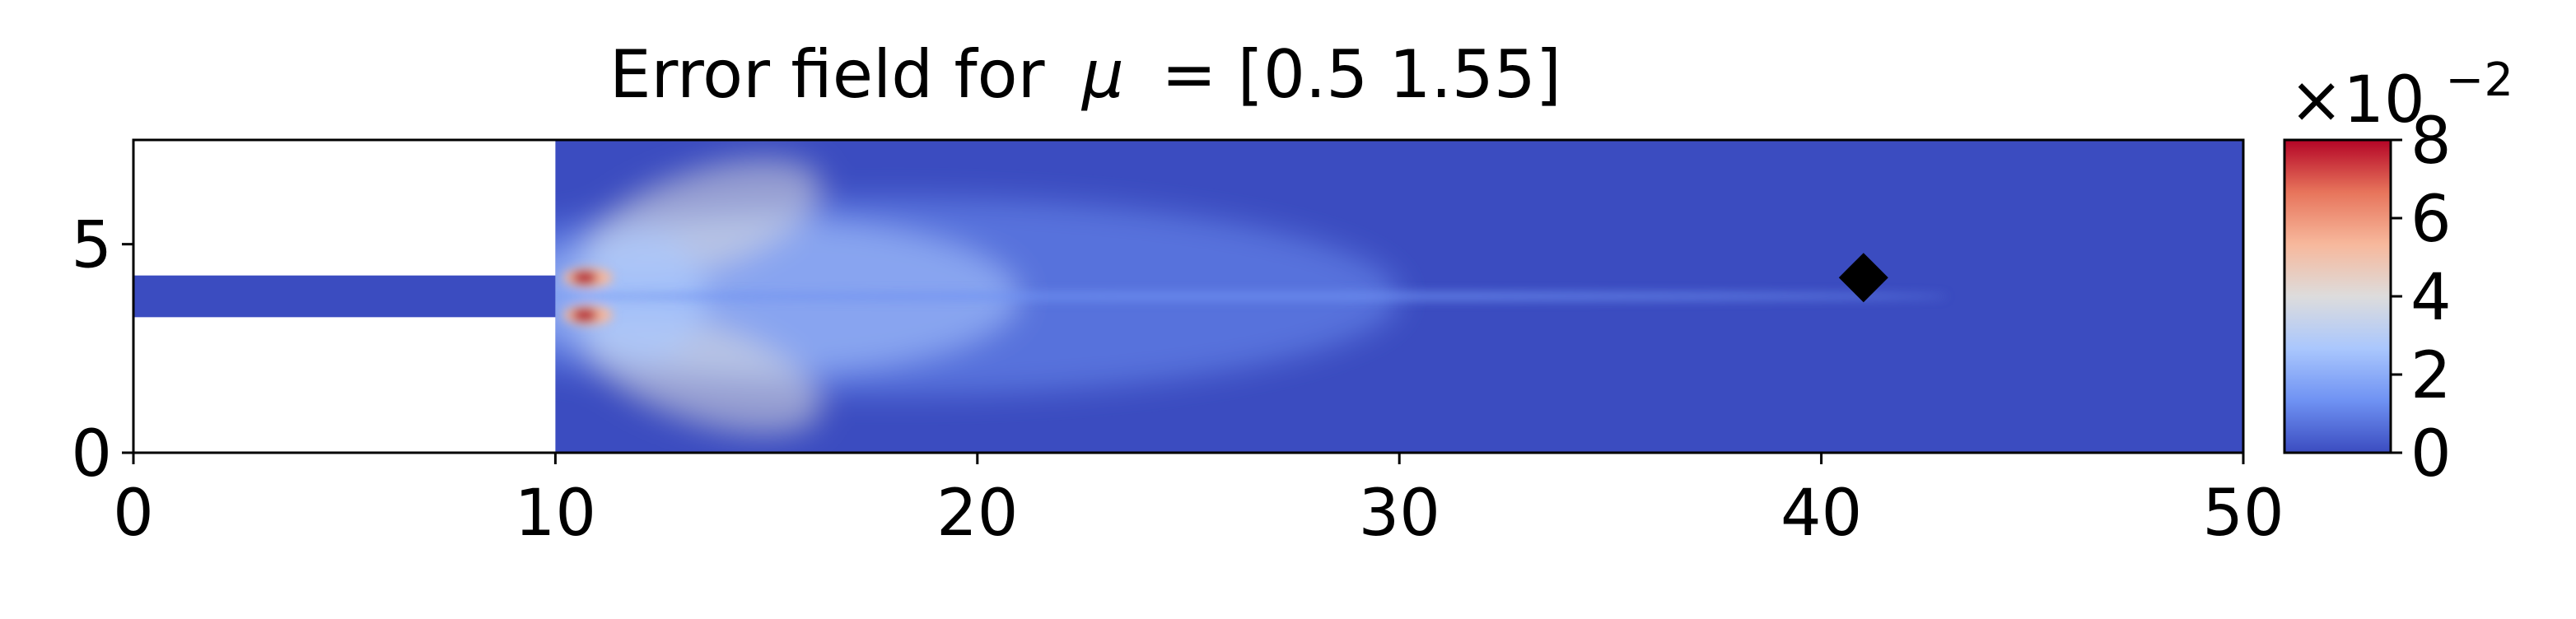  I want to click on colorbar-exponent: ×10 −2, so click(2401, 95).